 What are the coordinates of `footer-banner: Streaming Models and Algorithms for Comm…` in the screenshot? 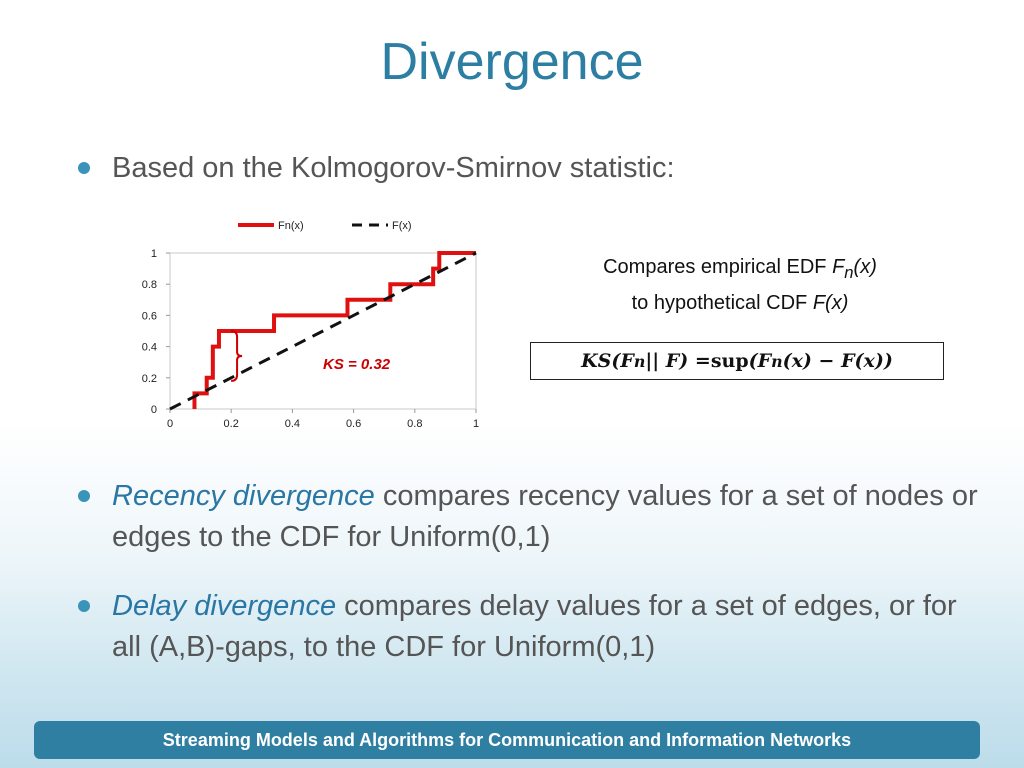 It's located at (507, 740).